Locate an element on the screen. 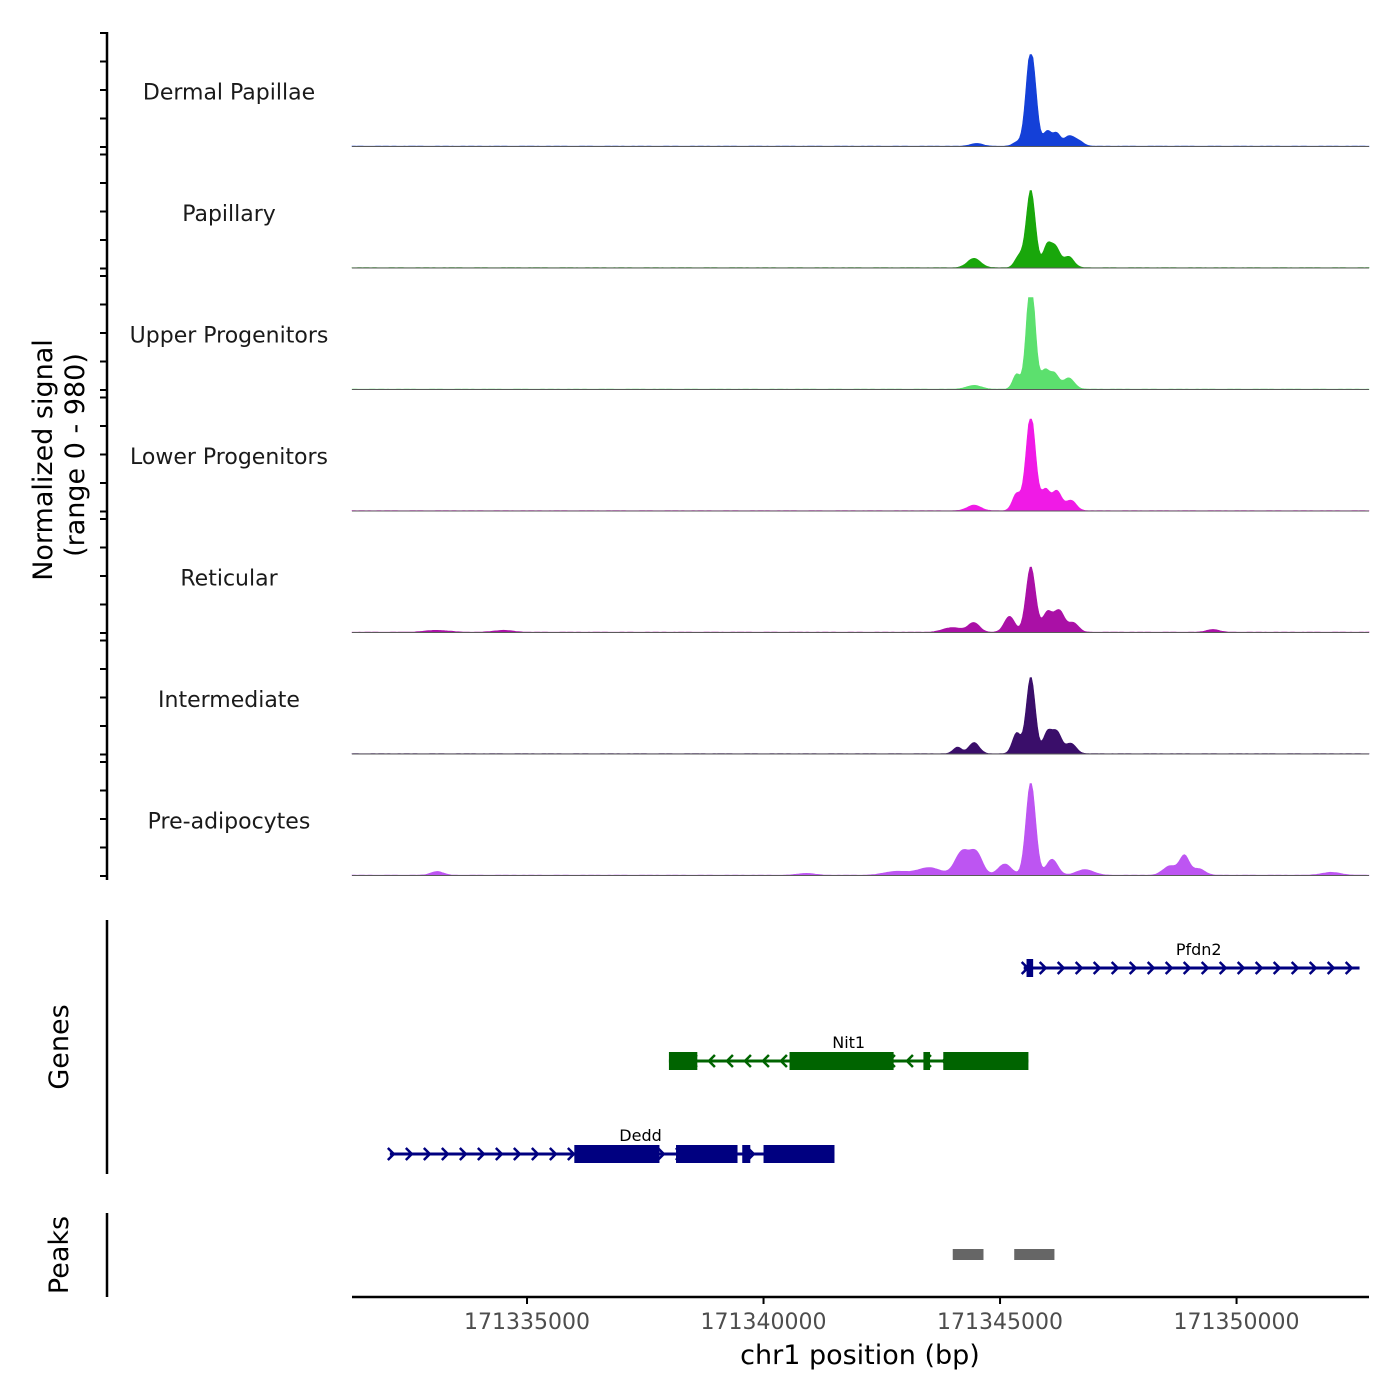  track-label-lower-progenitors: Lower Progenitors is located at coordinates (229, 457).